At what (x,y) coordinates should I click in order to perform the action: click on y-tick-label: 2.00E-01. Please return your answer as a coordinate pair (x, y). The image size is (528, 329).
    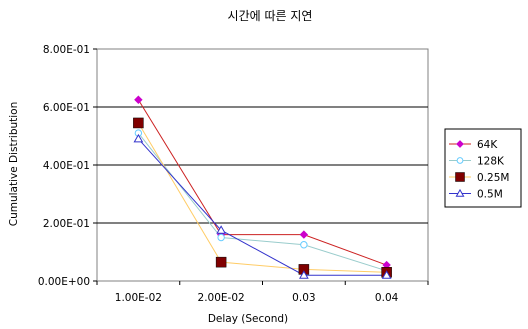
    Looking at the image, I should click on (66, 224).